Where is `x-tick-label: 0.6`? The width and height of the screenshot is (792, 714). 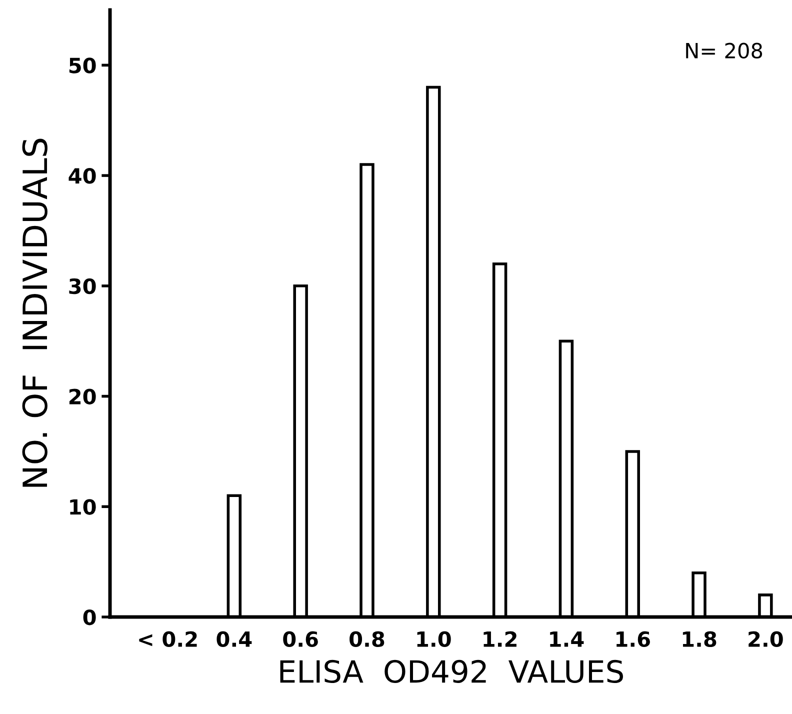 x-tick-label: 0.6 is located at coordinates (300, 639).